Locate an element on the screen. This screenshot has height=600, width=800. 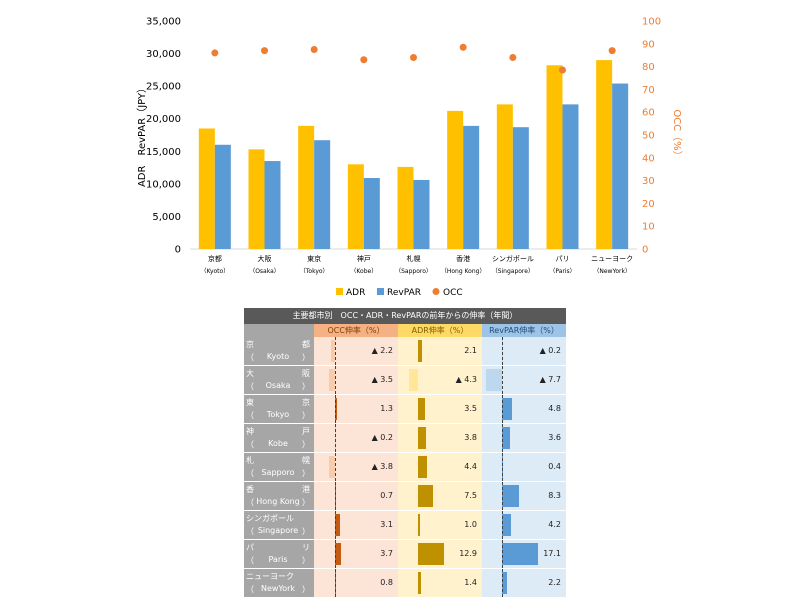
y-tick-label: 25,000 is located at coordinates (163, 87).